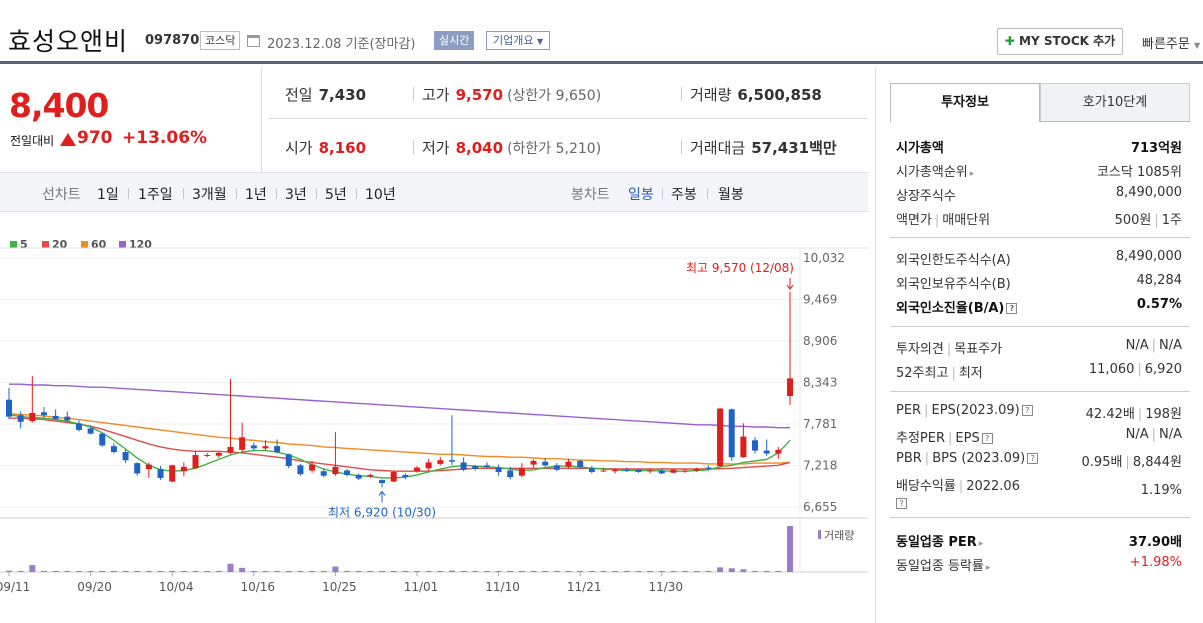  What do you see at coordinates (820, 341) in the screenshot?
I see `y-tick-label: 8,906` at bounding box center [820, 341].